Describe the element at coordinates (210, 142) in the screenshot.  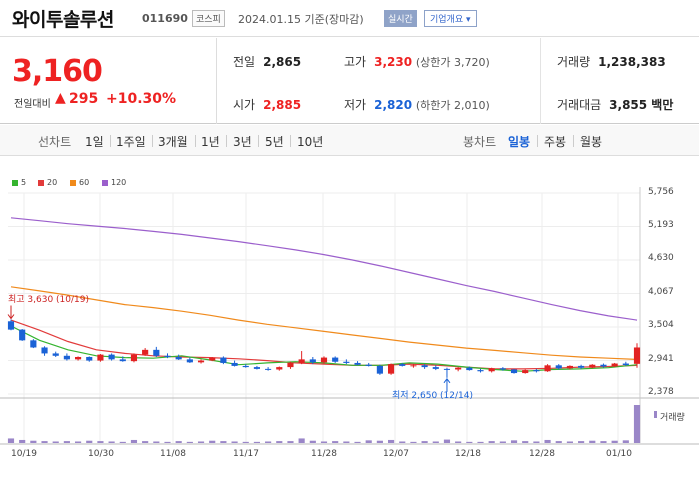
I see `tab-1y: 1년` at that location.